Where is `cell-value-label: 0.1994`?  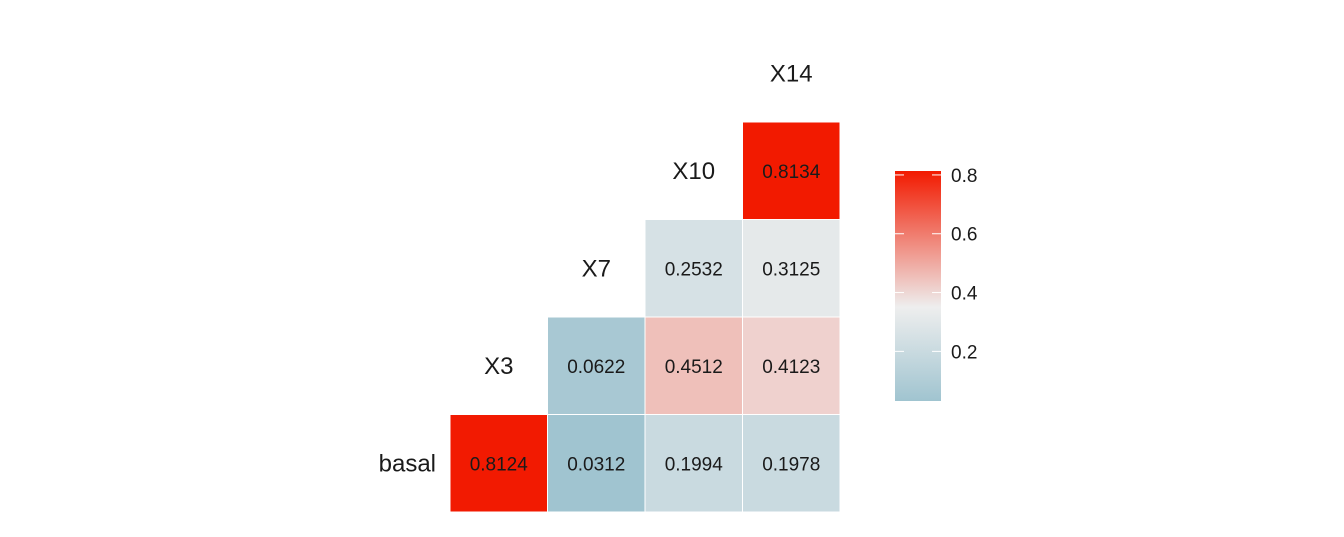 cell-value-label: 0.1994 is located at coordinates (694, 464).